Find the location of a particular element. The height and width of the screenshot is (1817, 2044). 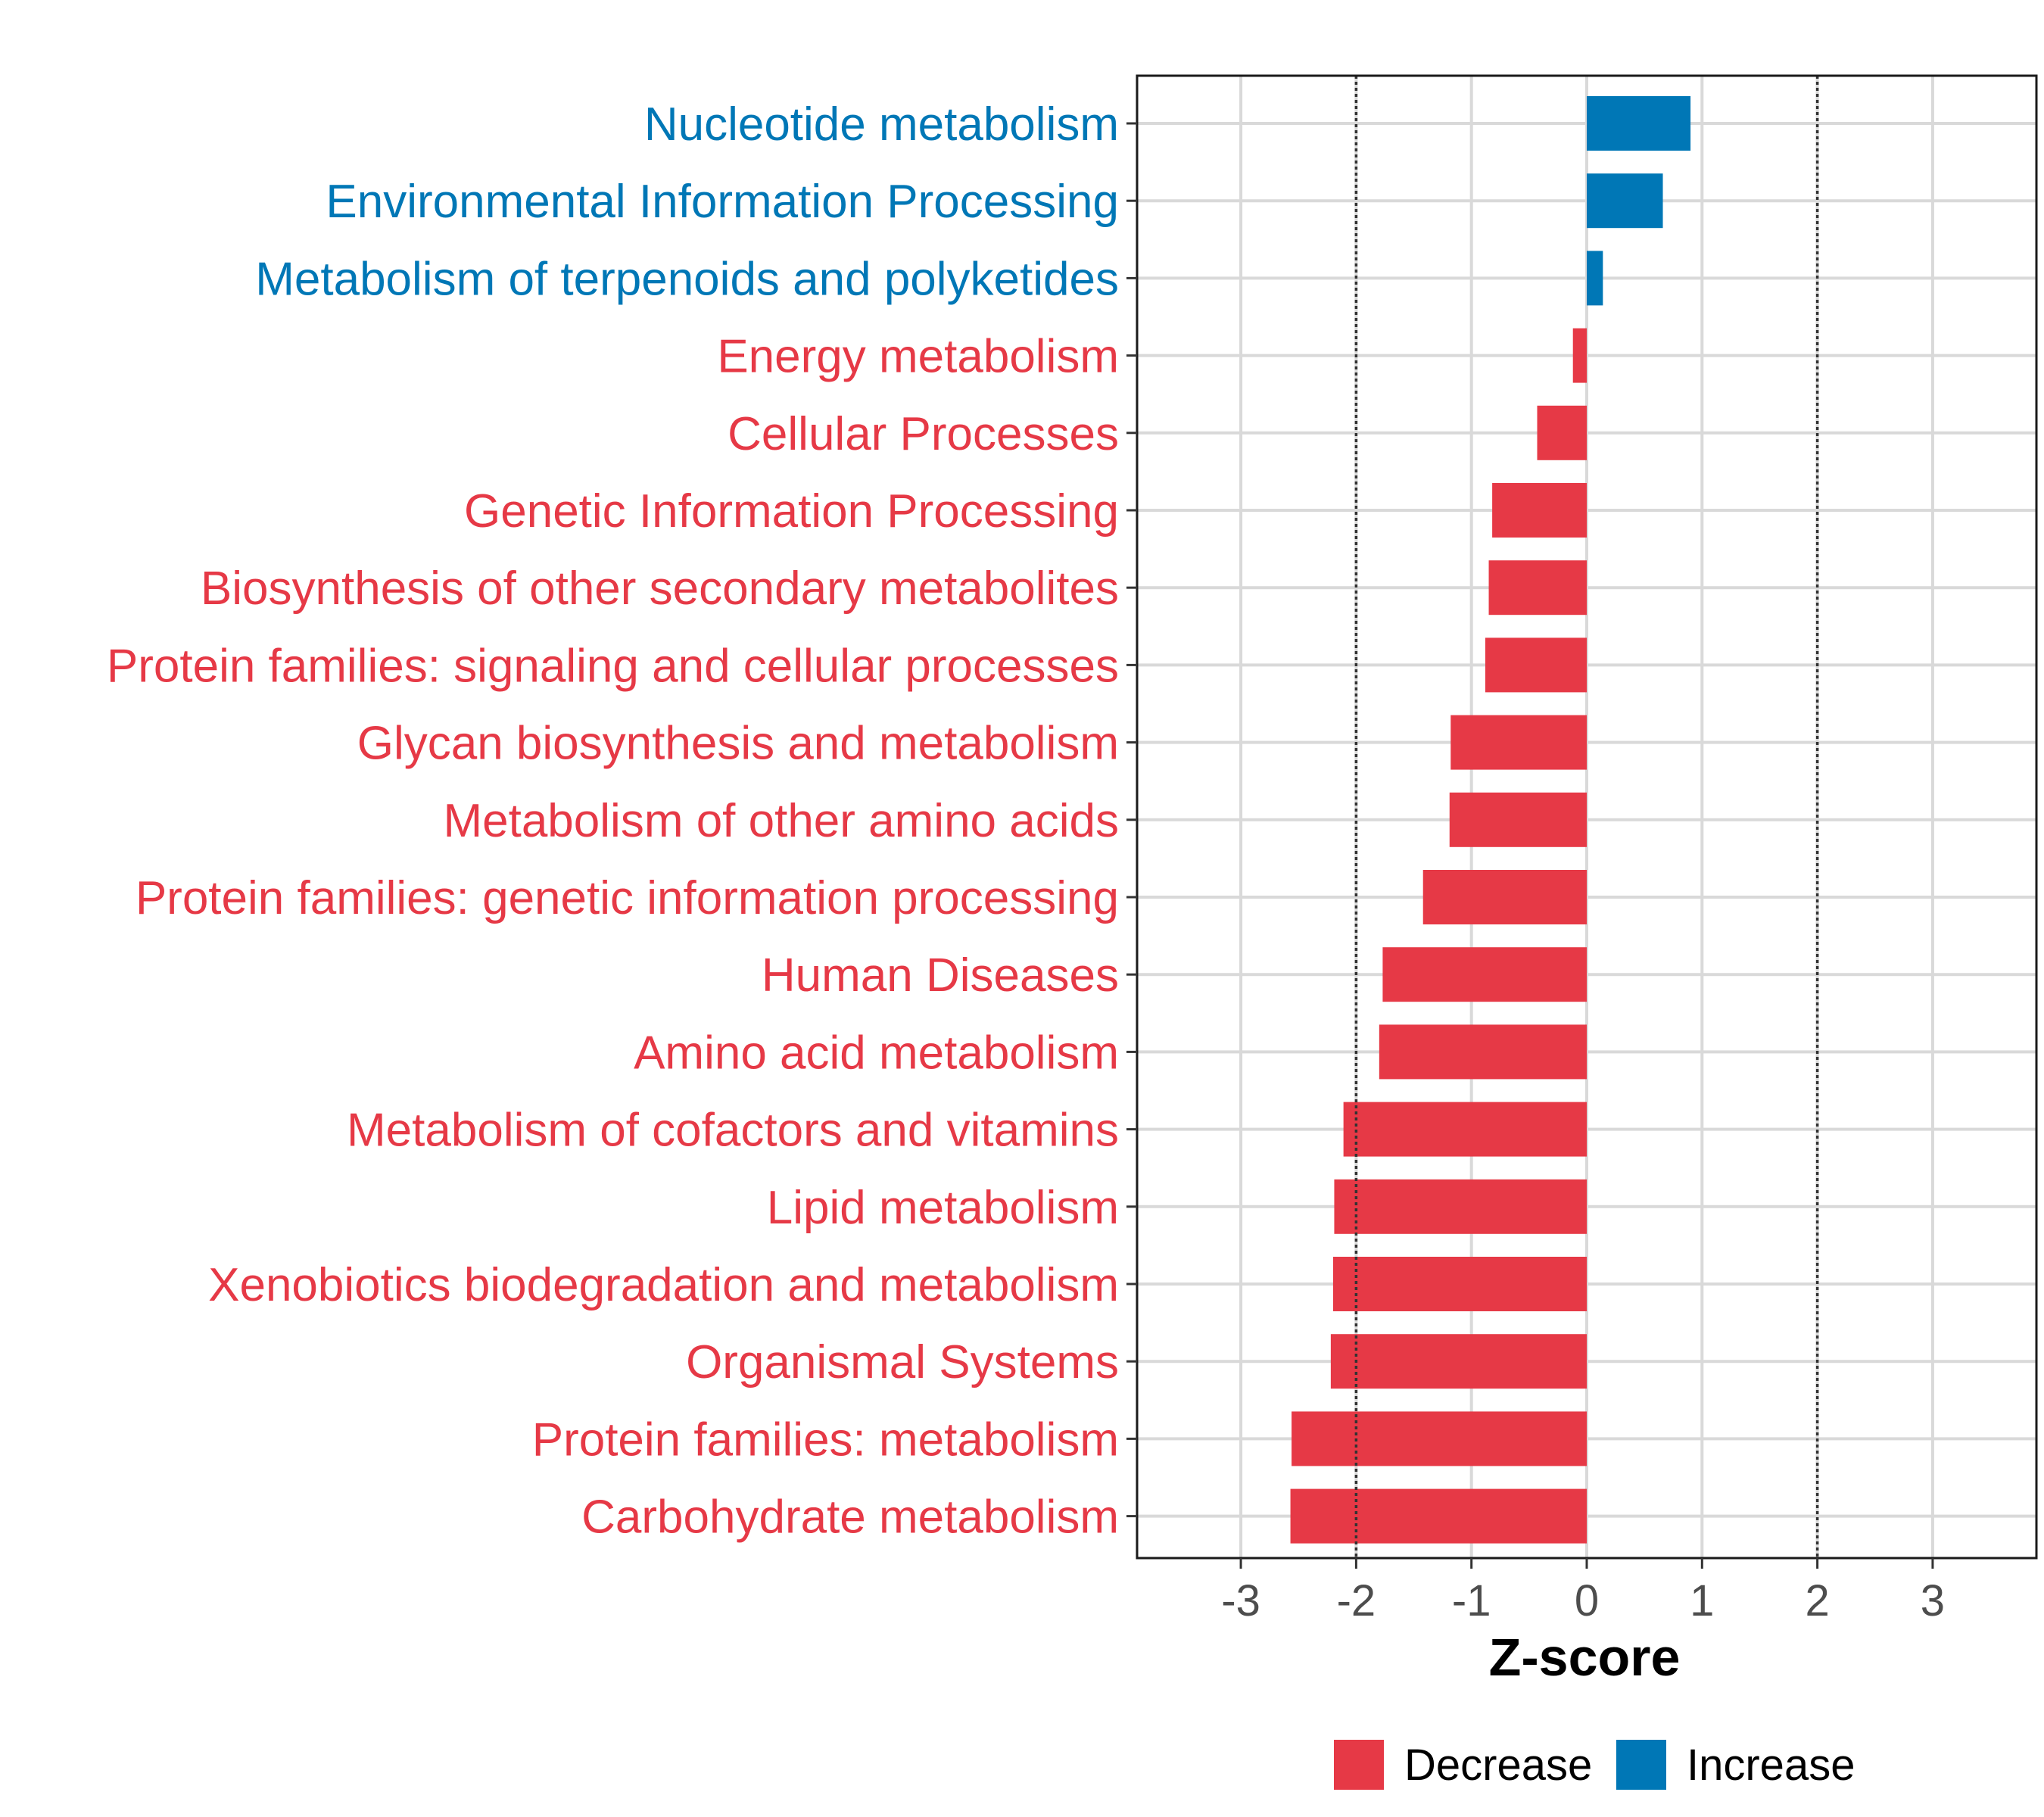

bar-energy-metabolism is located at coordinates (1579, 355).